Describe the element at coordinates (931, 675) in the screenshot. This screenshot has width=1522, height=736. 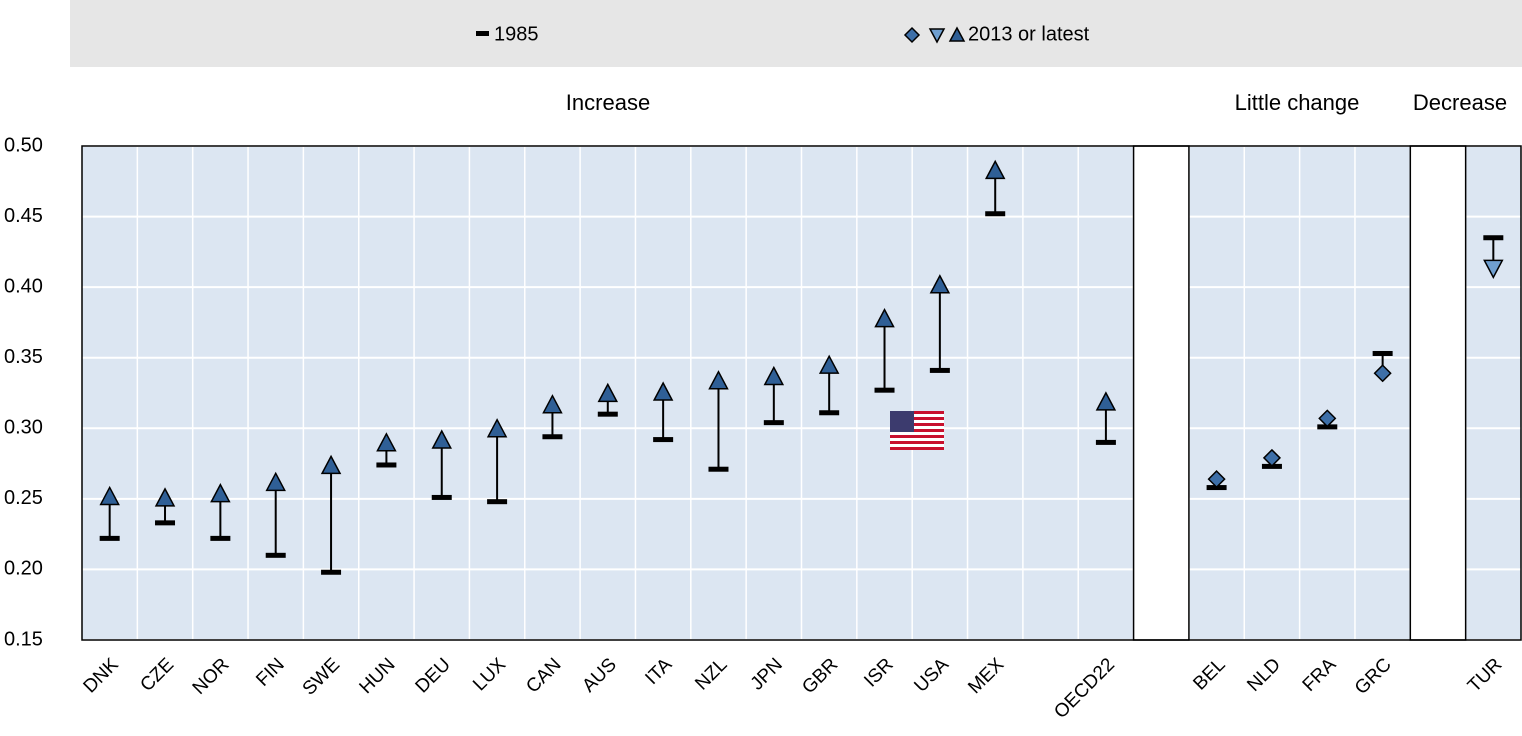
I see `x-tick-label: USA` at that location.